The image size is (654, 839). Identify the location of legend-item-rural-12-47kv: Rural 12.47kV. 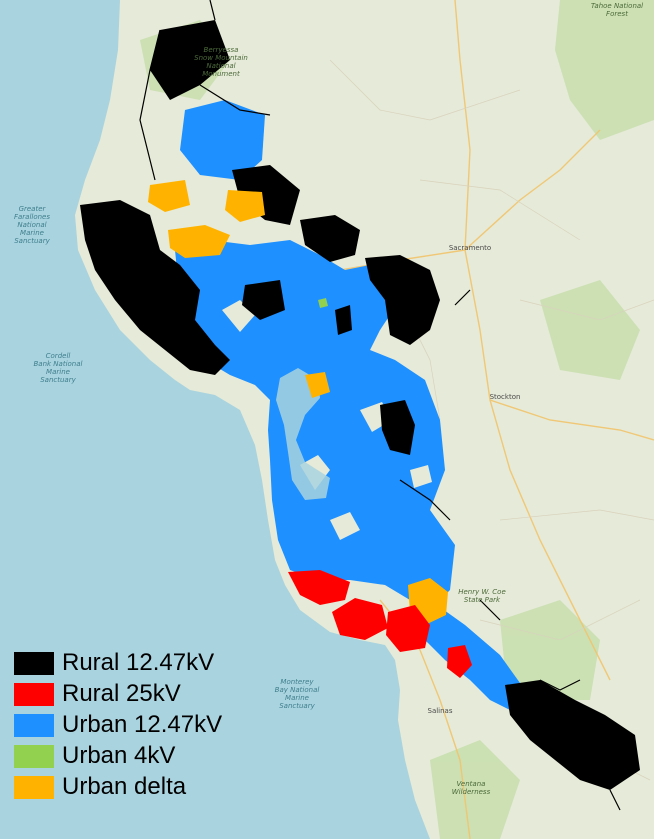
(134, 663).